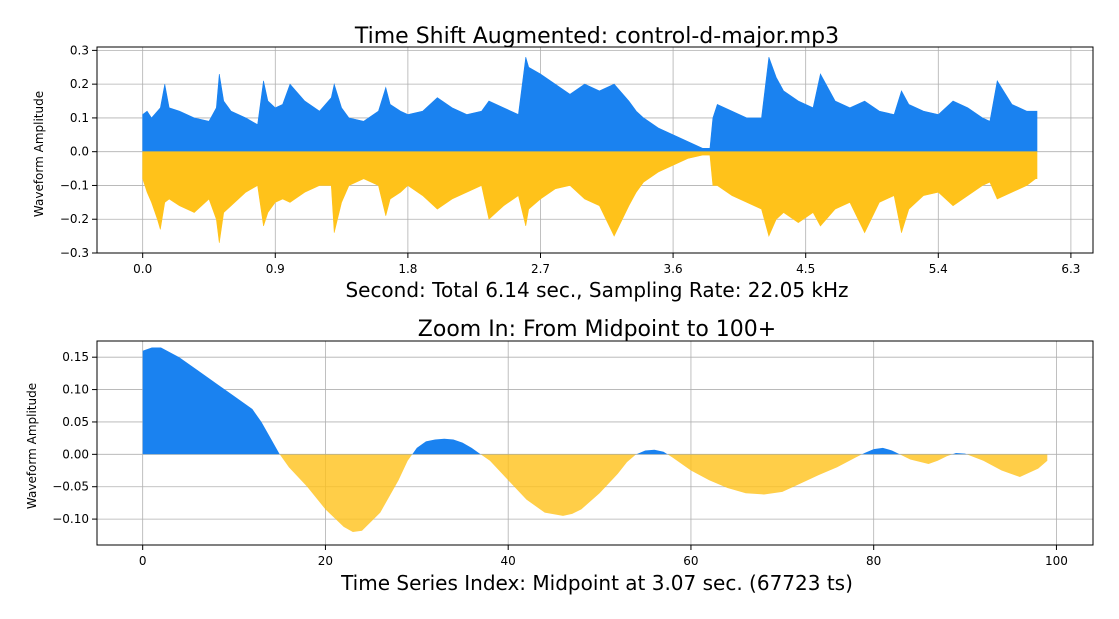 This screenshot has width=1119, height=619. Describe the element at coordinates (275, 269) in the screenshot. I see `x-tick-label: 0.9` at that location.